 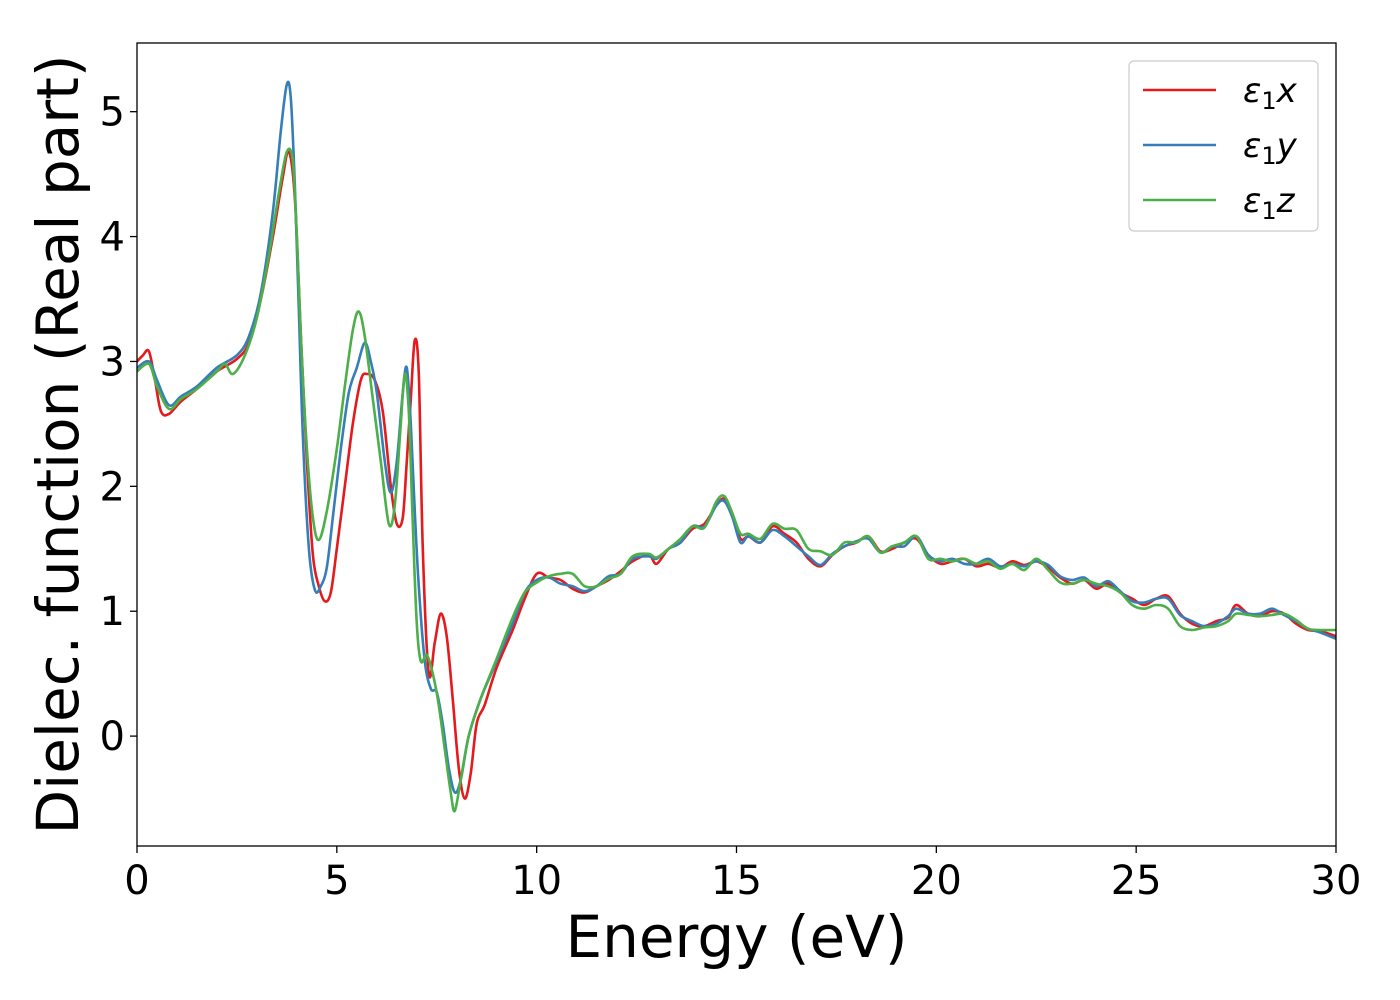 I want to click on x-tick-label: 20, so click(x=936, y=881).